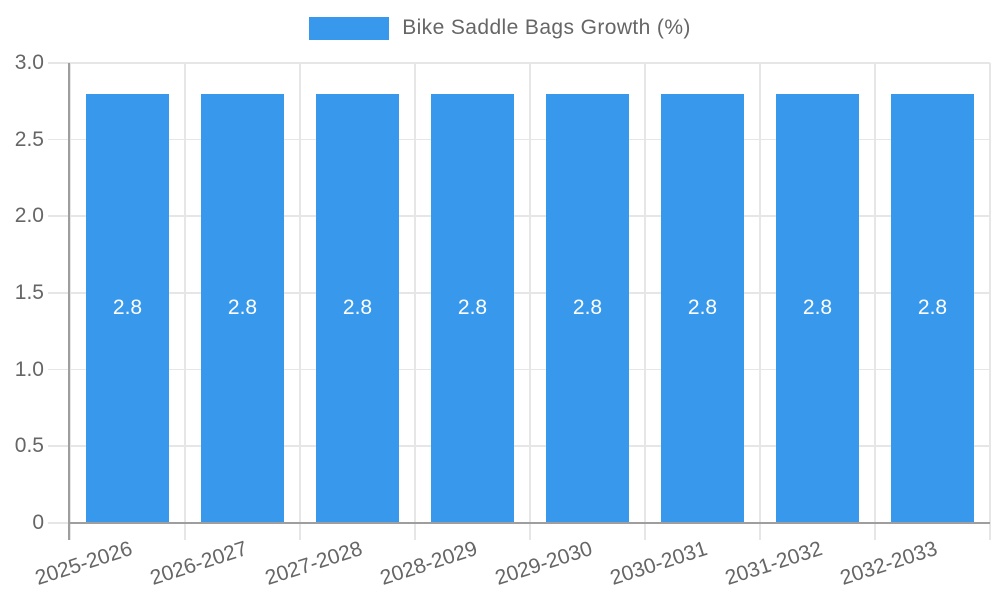 The height and width of the screenshot is (600, 1000). I want to click on bar-2029-2030: 2.8, so click(587, 308).